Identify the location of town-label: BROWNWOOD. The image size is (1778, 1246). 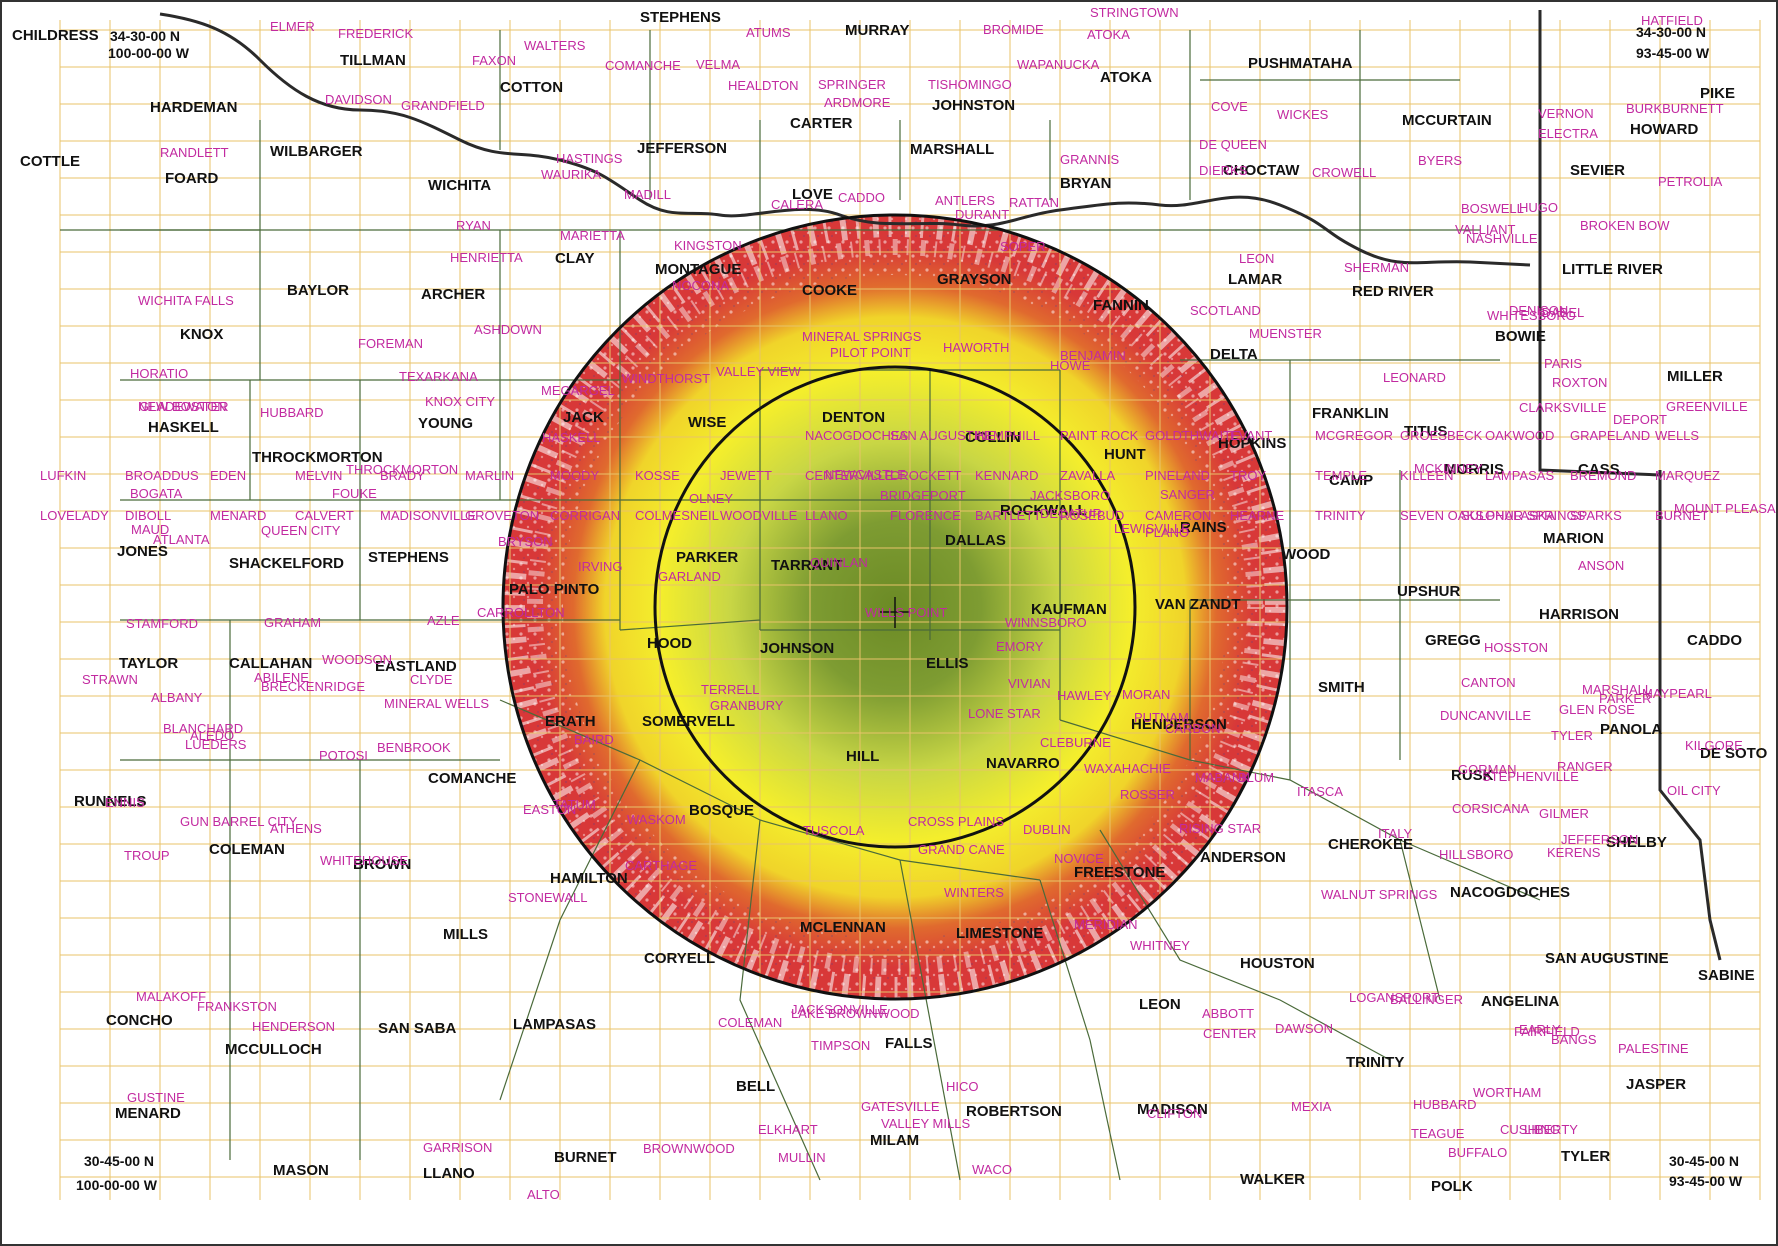
(689, 1148).